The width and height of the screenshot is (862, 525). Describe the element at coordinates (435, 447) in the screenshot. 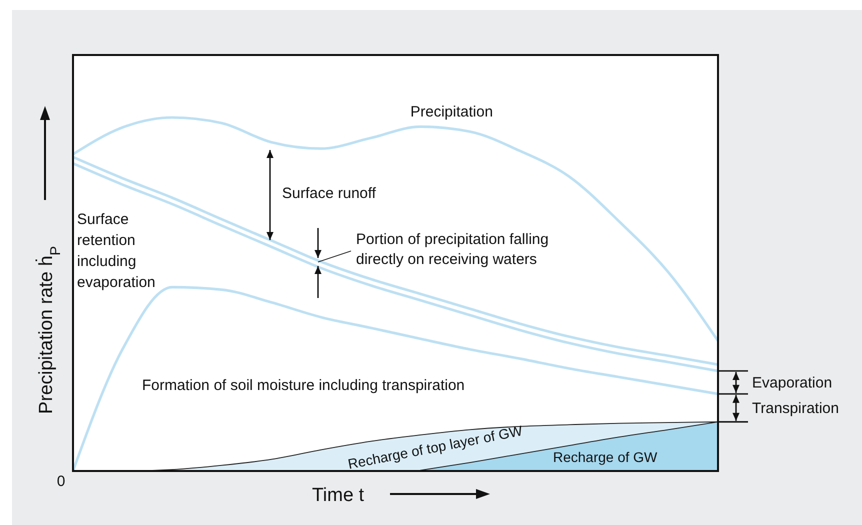

I see `annotation: Recharge of top layer of GW` at that location.